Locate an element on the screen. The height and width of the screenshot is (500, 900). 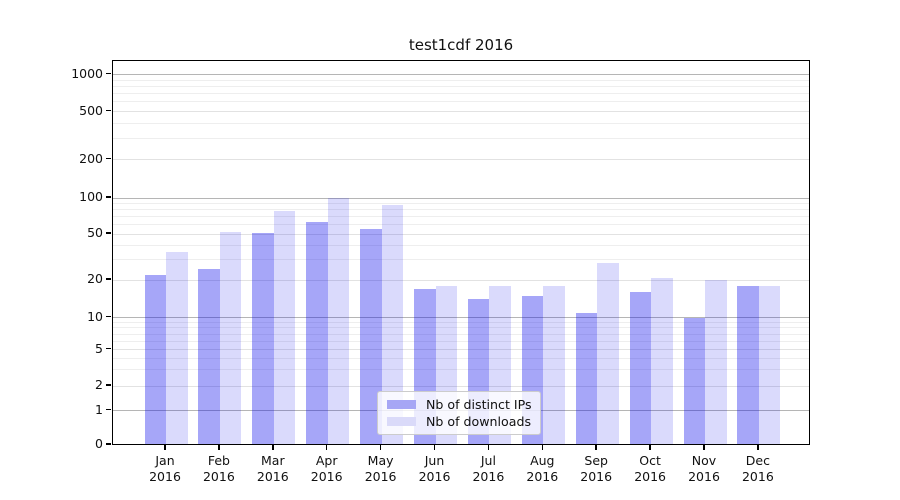
x-tick-label-sep: Sep 2016 is located at coordinates (596, 468).